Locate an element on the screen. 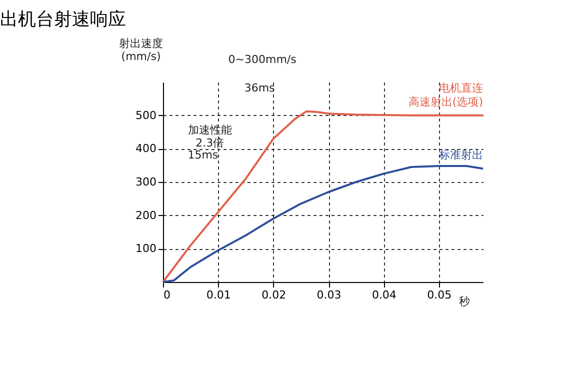 This screenshot has height=368, width=588. y-tick-label: 200 is located at coordinates (146, 215).